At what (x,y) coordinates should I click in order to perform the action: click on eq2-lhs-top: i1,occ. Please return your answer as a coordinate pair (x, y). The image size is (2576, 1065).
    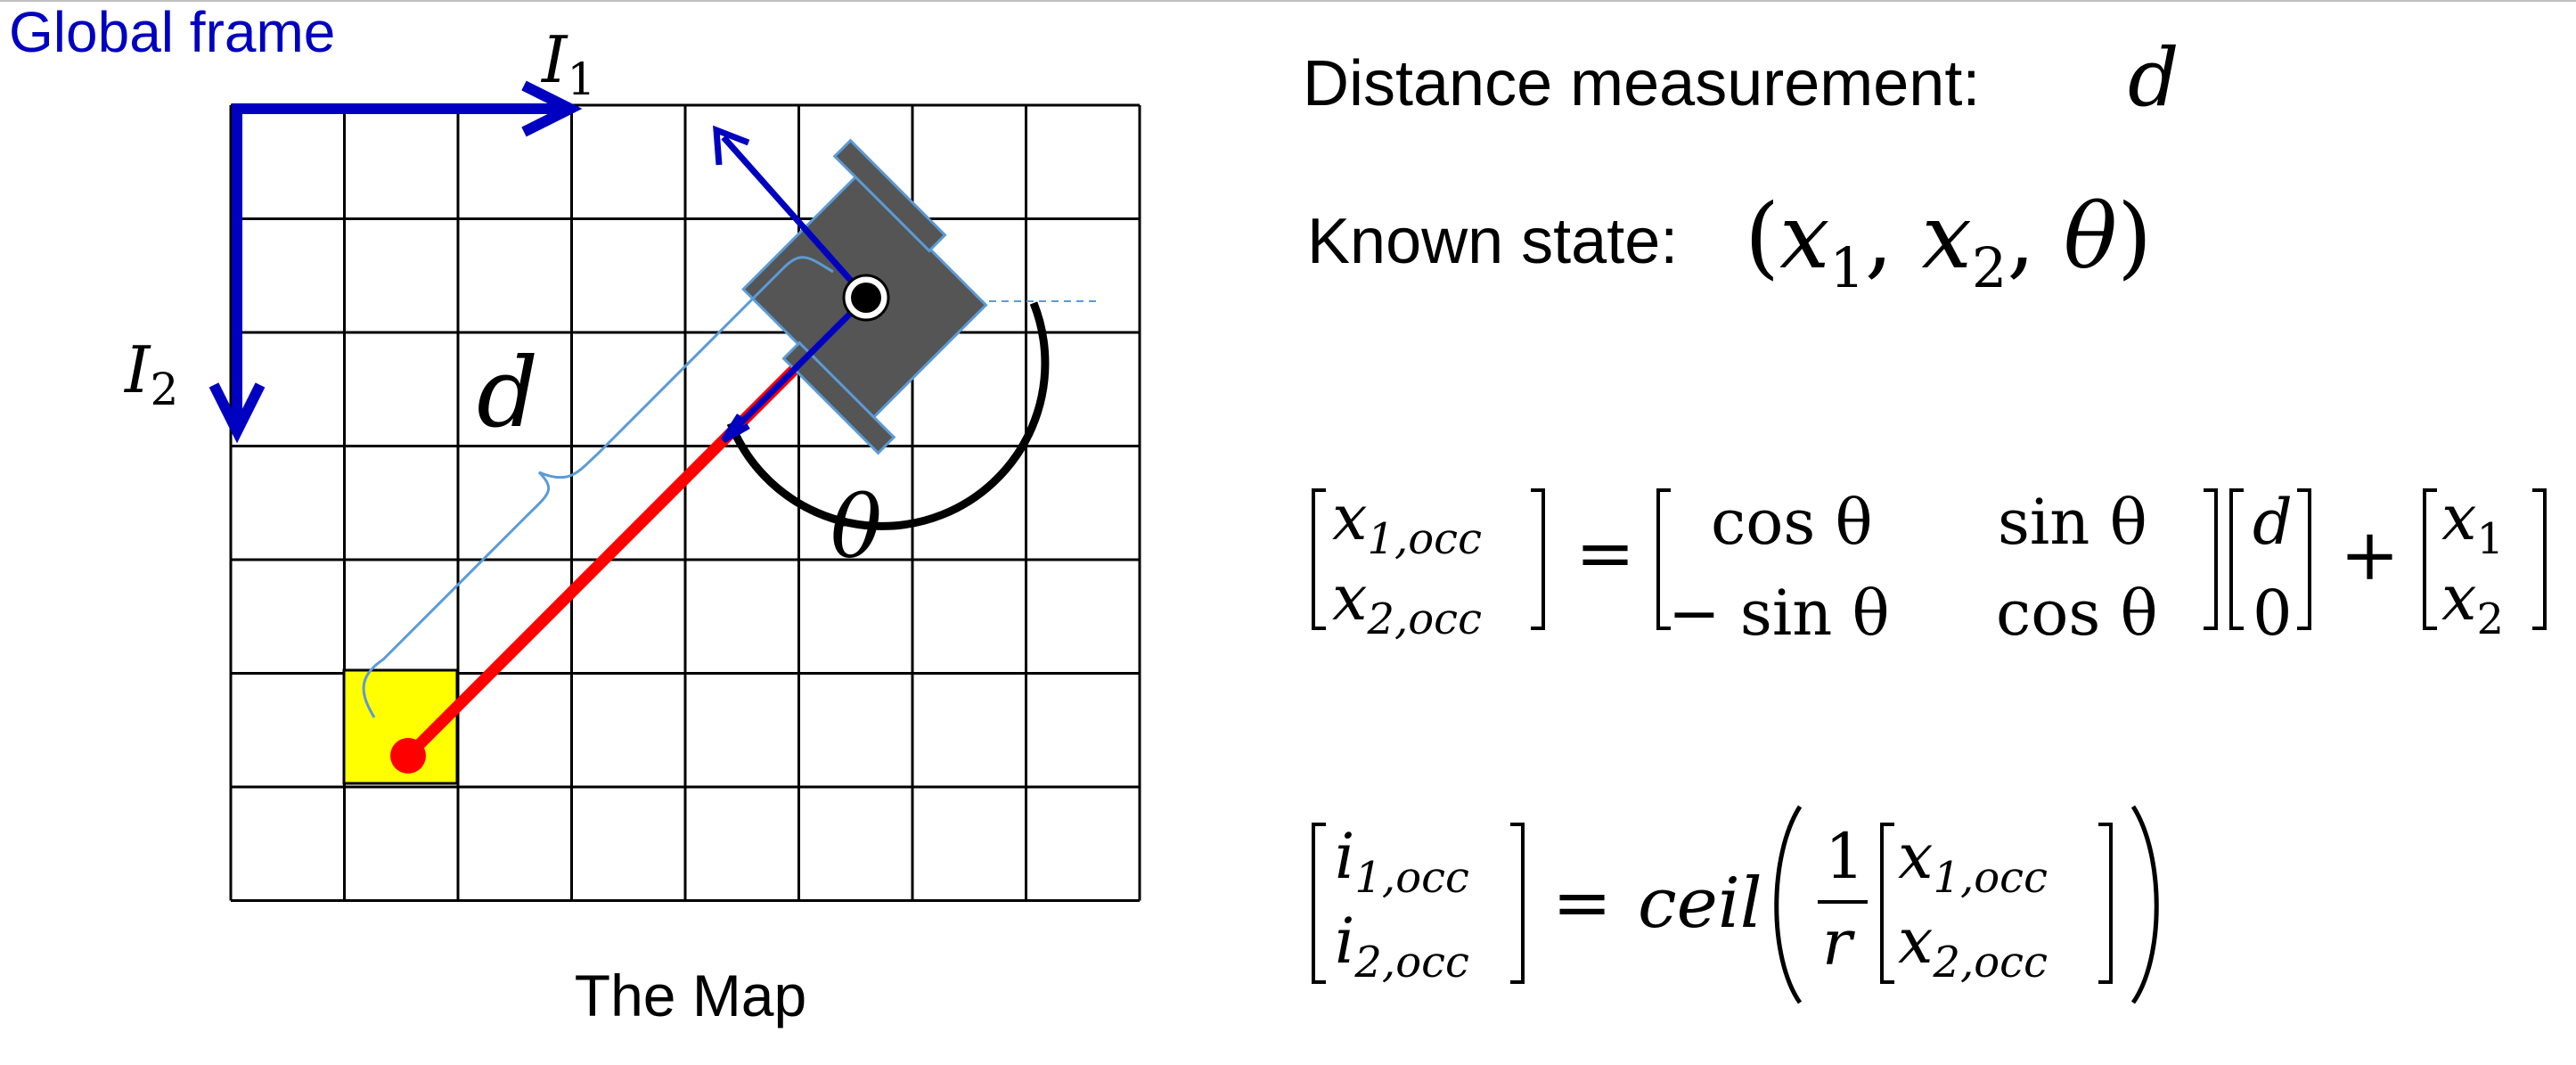
    Looking at the image, I should click on (1402, 861).